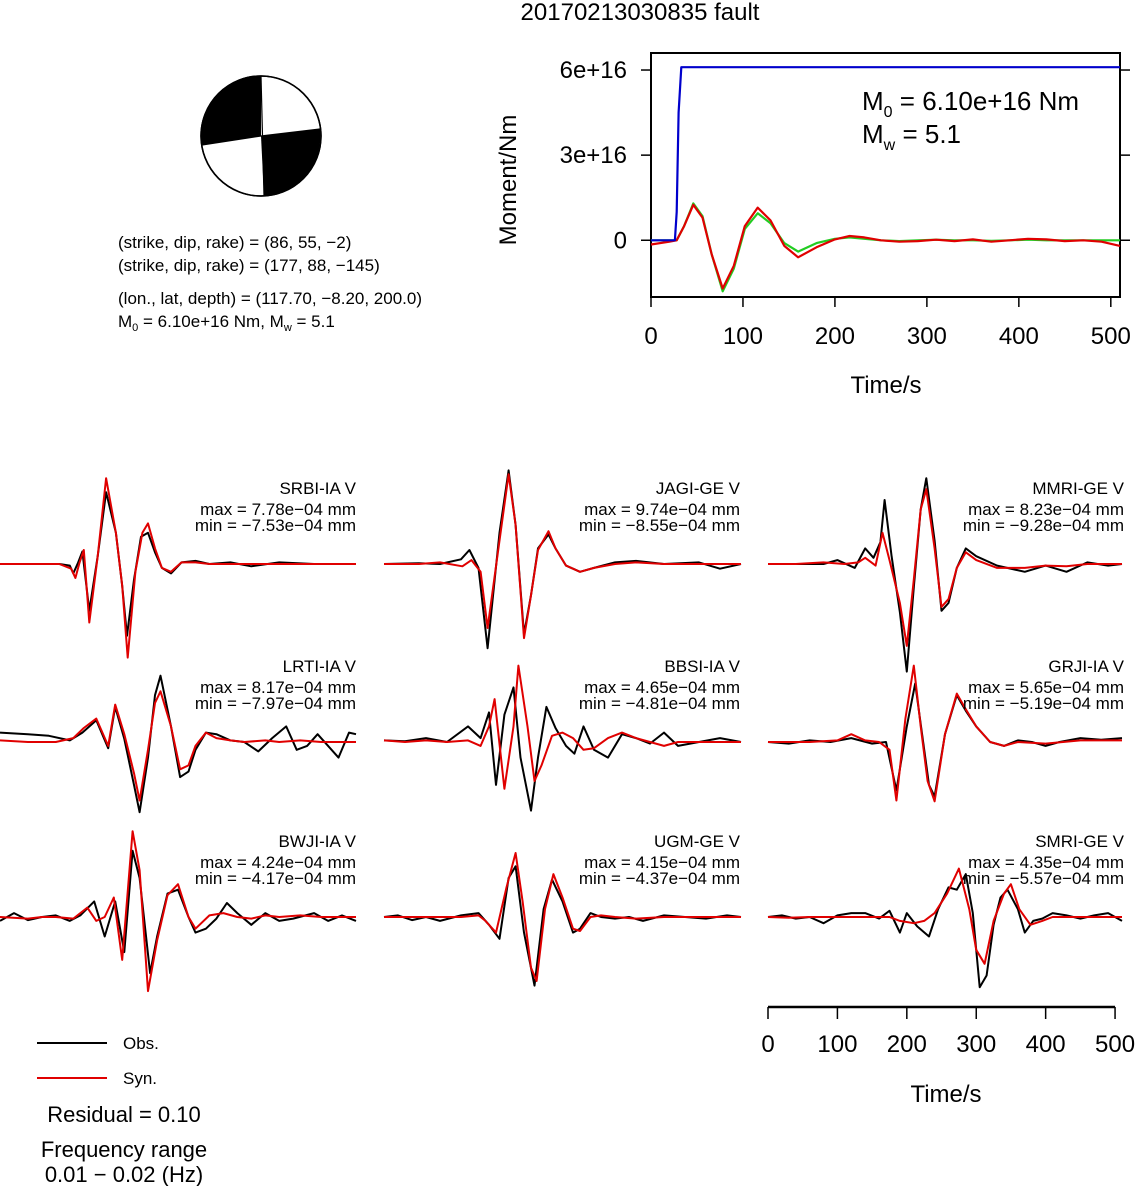  I want to click on legend-syn-label: Syn., so click(140, 1078).